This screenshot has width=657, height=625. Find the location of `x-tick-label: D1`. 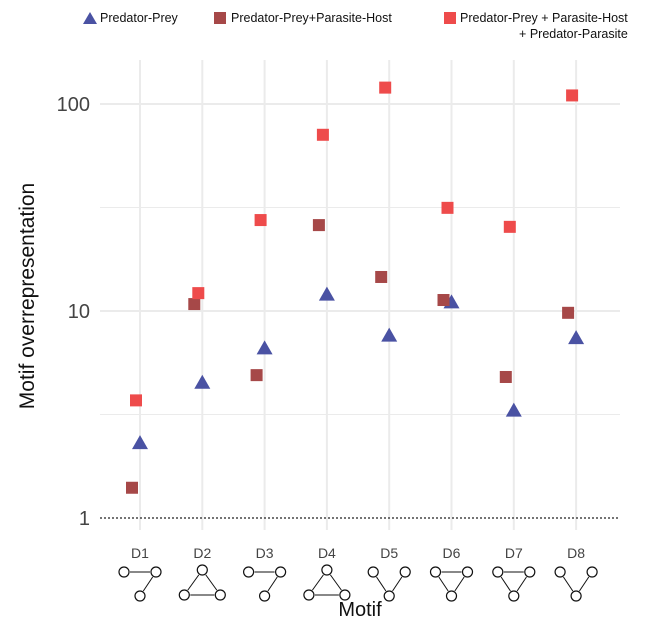

x-tick-label: D1 is located at coordinates (140, 553).